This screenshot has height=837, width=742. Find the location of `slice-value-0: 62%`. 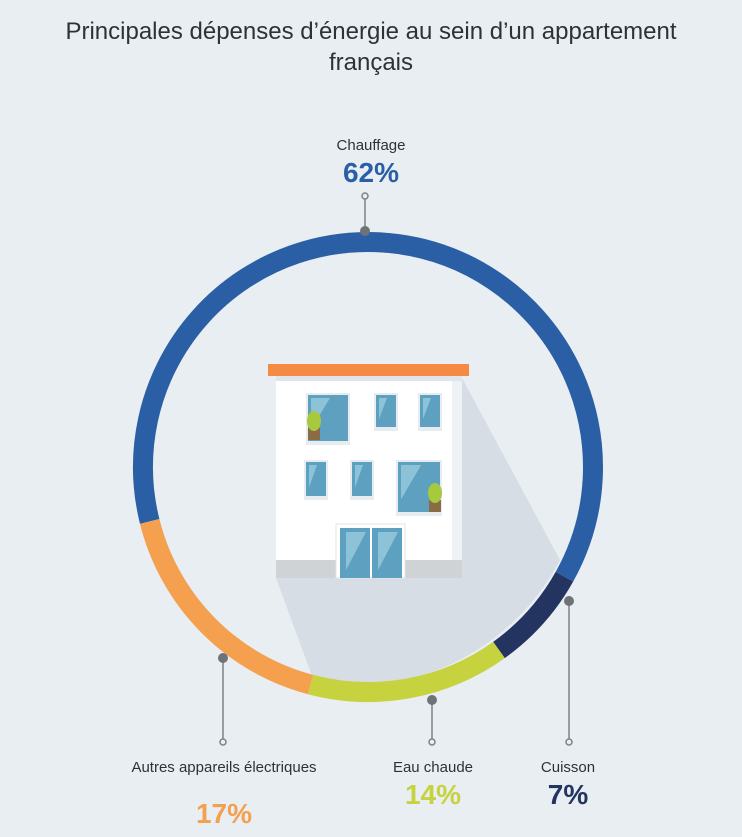

slice-value-0: 62% is located at coordinates (371, 172).